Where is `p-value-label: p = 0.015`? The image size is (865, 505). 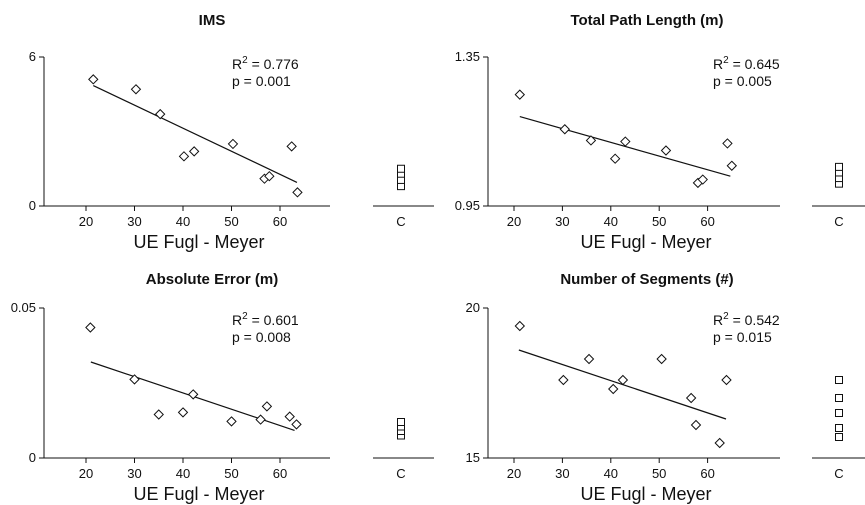 p-value-label: p = 0.015 is located at coordinates (742, 337).